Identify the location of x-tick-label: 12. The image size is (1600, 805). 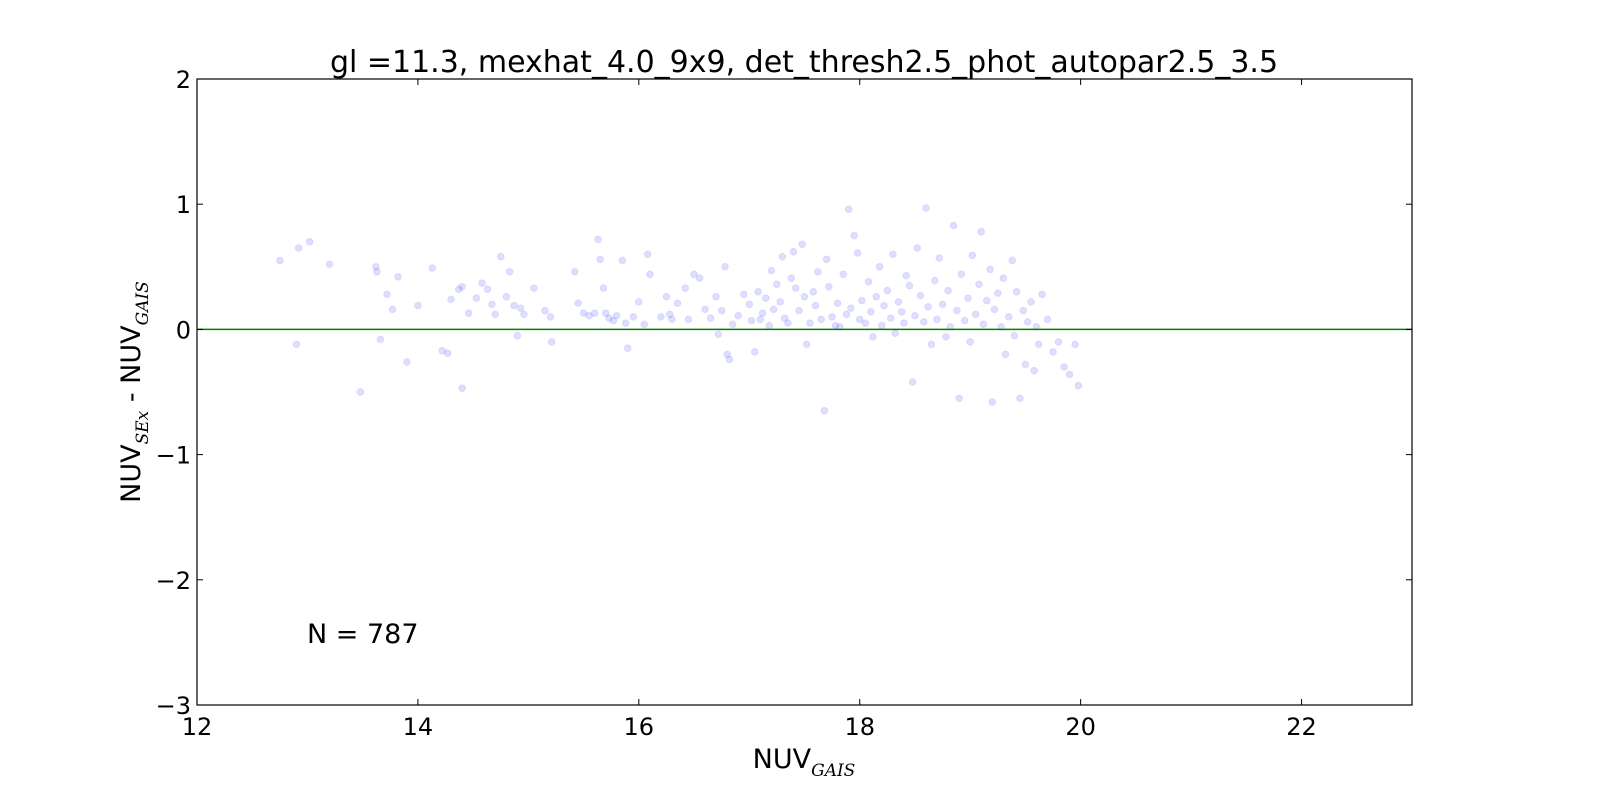
(197, 727).